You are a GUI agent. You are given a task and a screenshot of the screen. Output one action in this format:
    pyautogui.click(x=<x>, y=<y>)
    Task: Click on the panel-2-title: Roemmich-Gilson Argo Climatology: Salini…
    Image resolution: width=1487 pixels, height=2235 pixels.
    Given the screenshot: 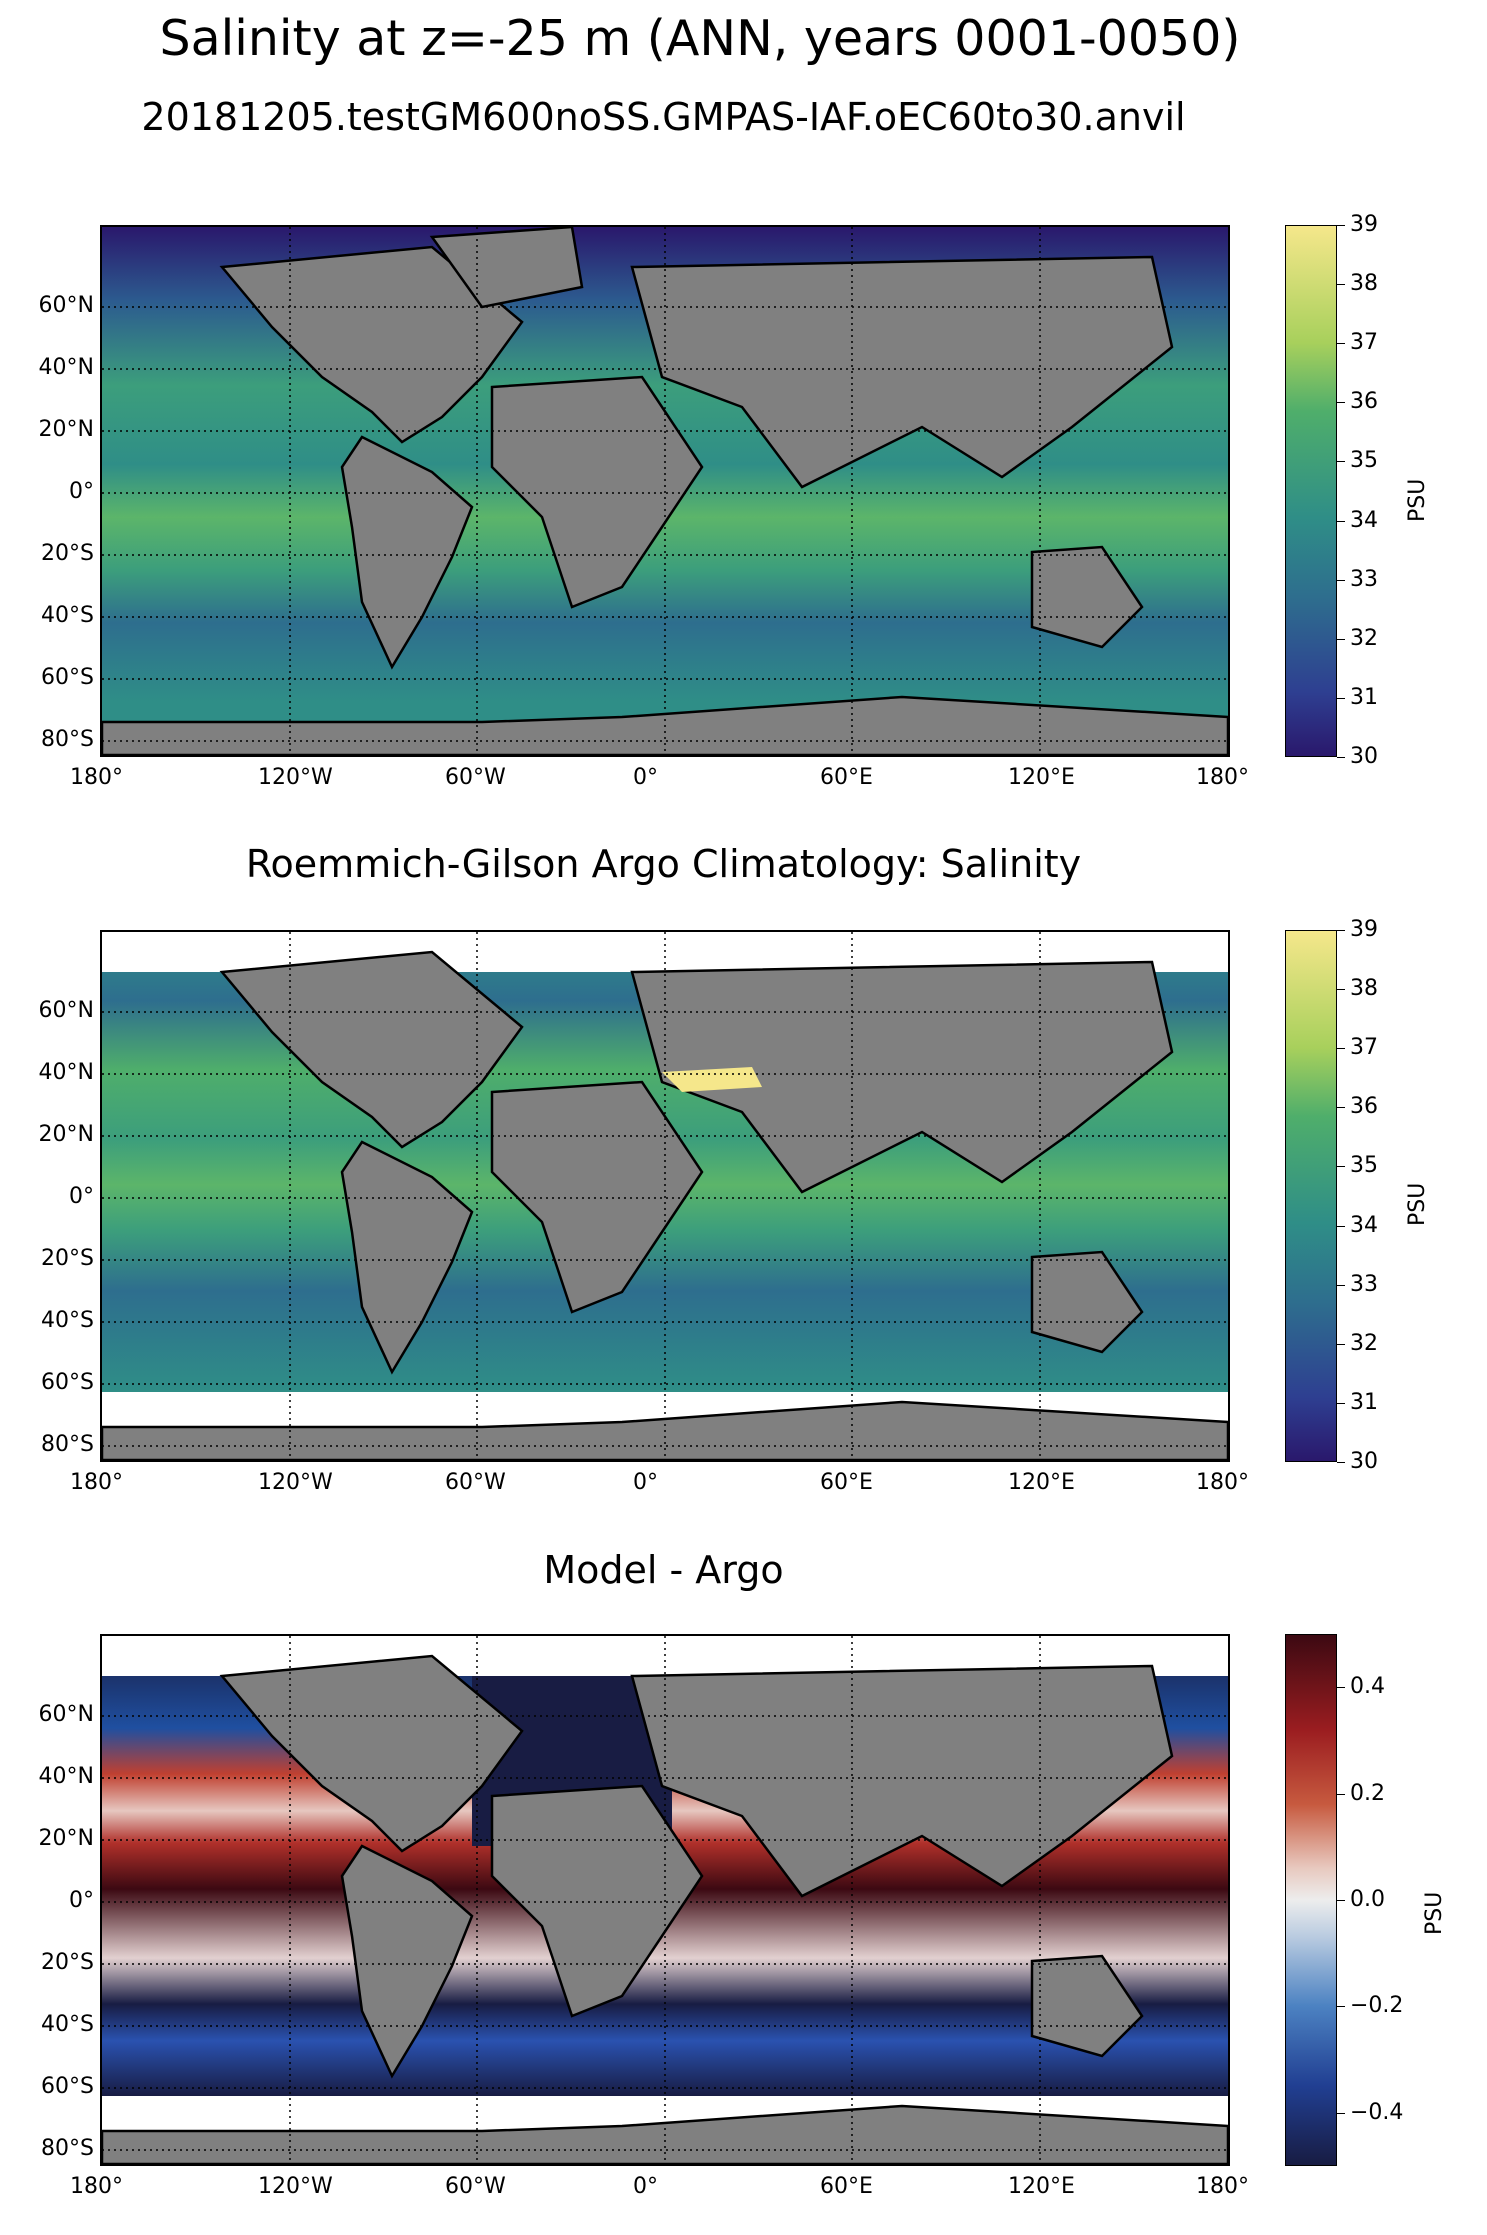 What is the action you would take?
    pyautogui.click(x=663, y=864)
    